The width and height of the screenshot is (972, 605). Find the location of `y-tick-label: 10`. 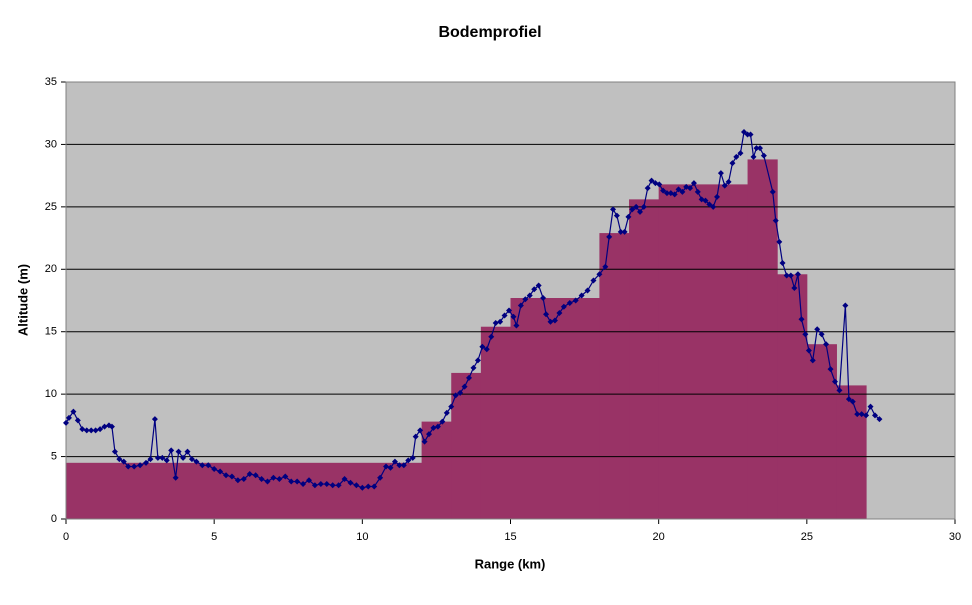

y-tick-label: 10 is located at coordinates (51, 394).